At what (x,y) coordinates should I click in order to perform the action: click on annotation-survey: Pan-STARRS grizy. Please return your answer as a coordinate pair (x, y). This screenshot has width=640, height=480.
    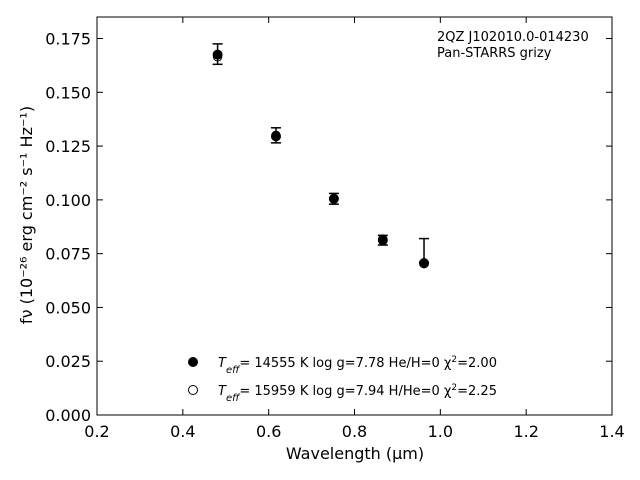
    Looking at the image, I should click on (494, 53).